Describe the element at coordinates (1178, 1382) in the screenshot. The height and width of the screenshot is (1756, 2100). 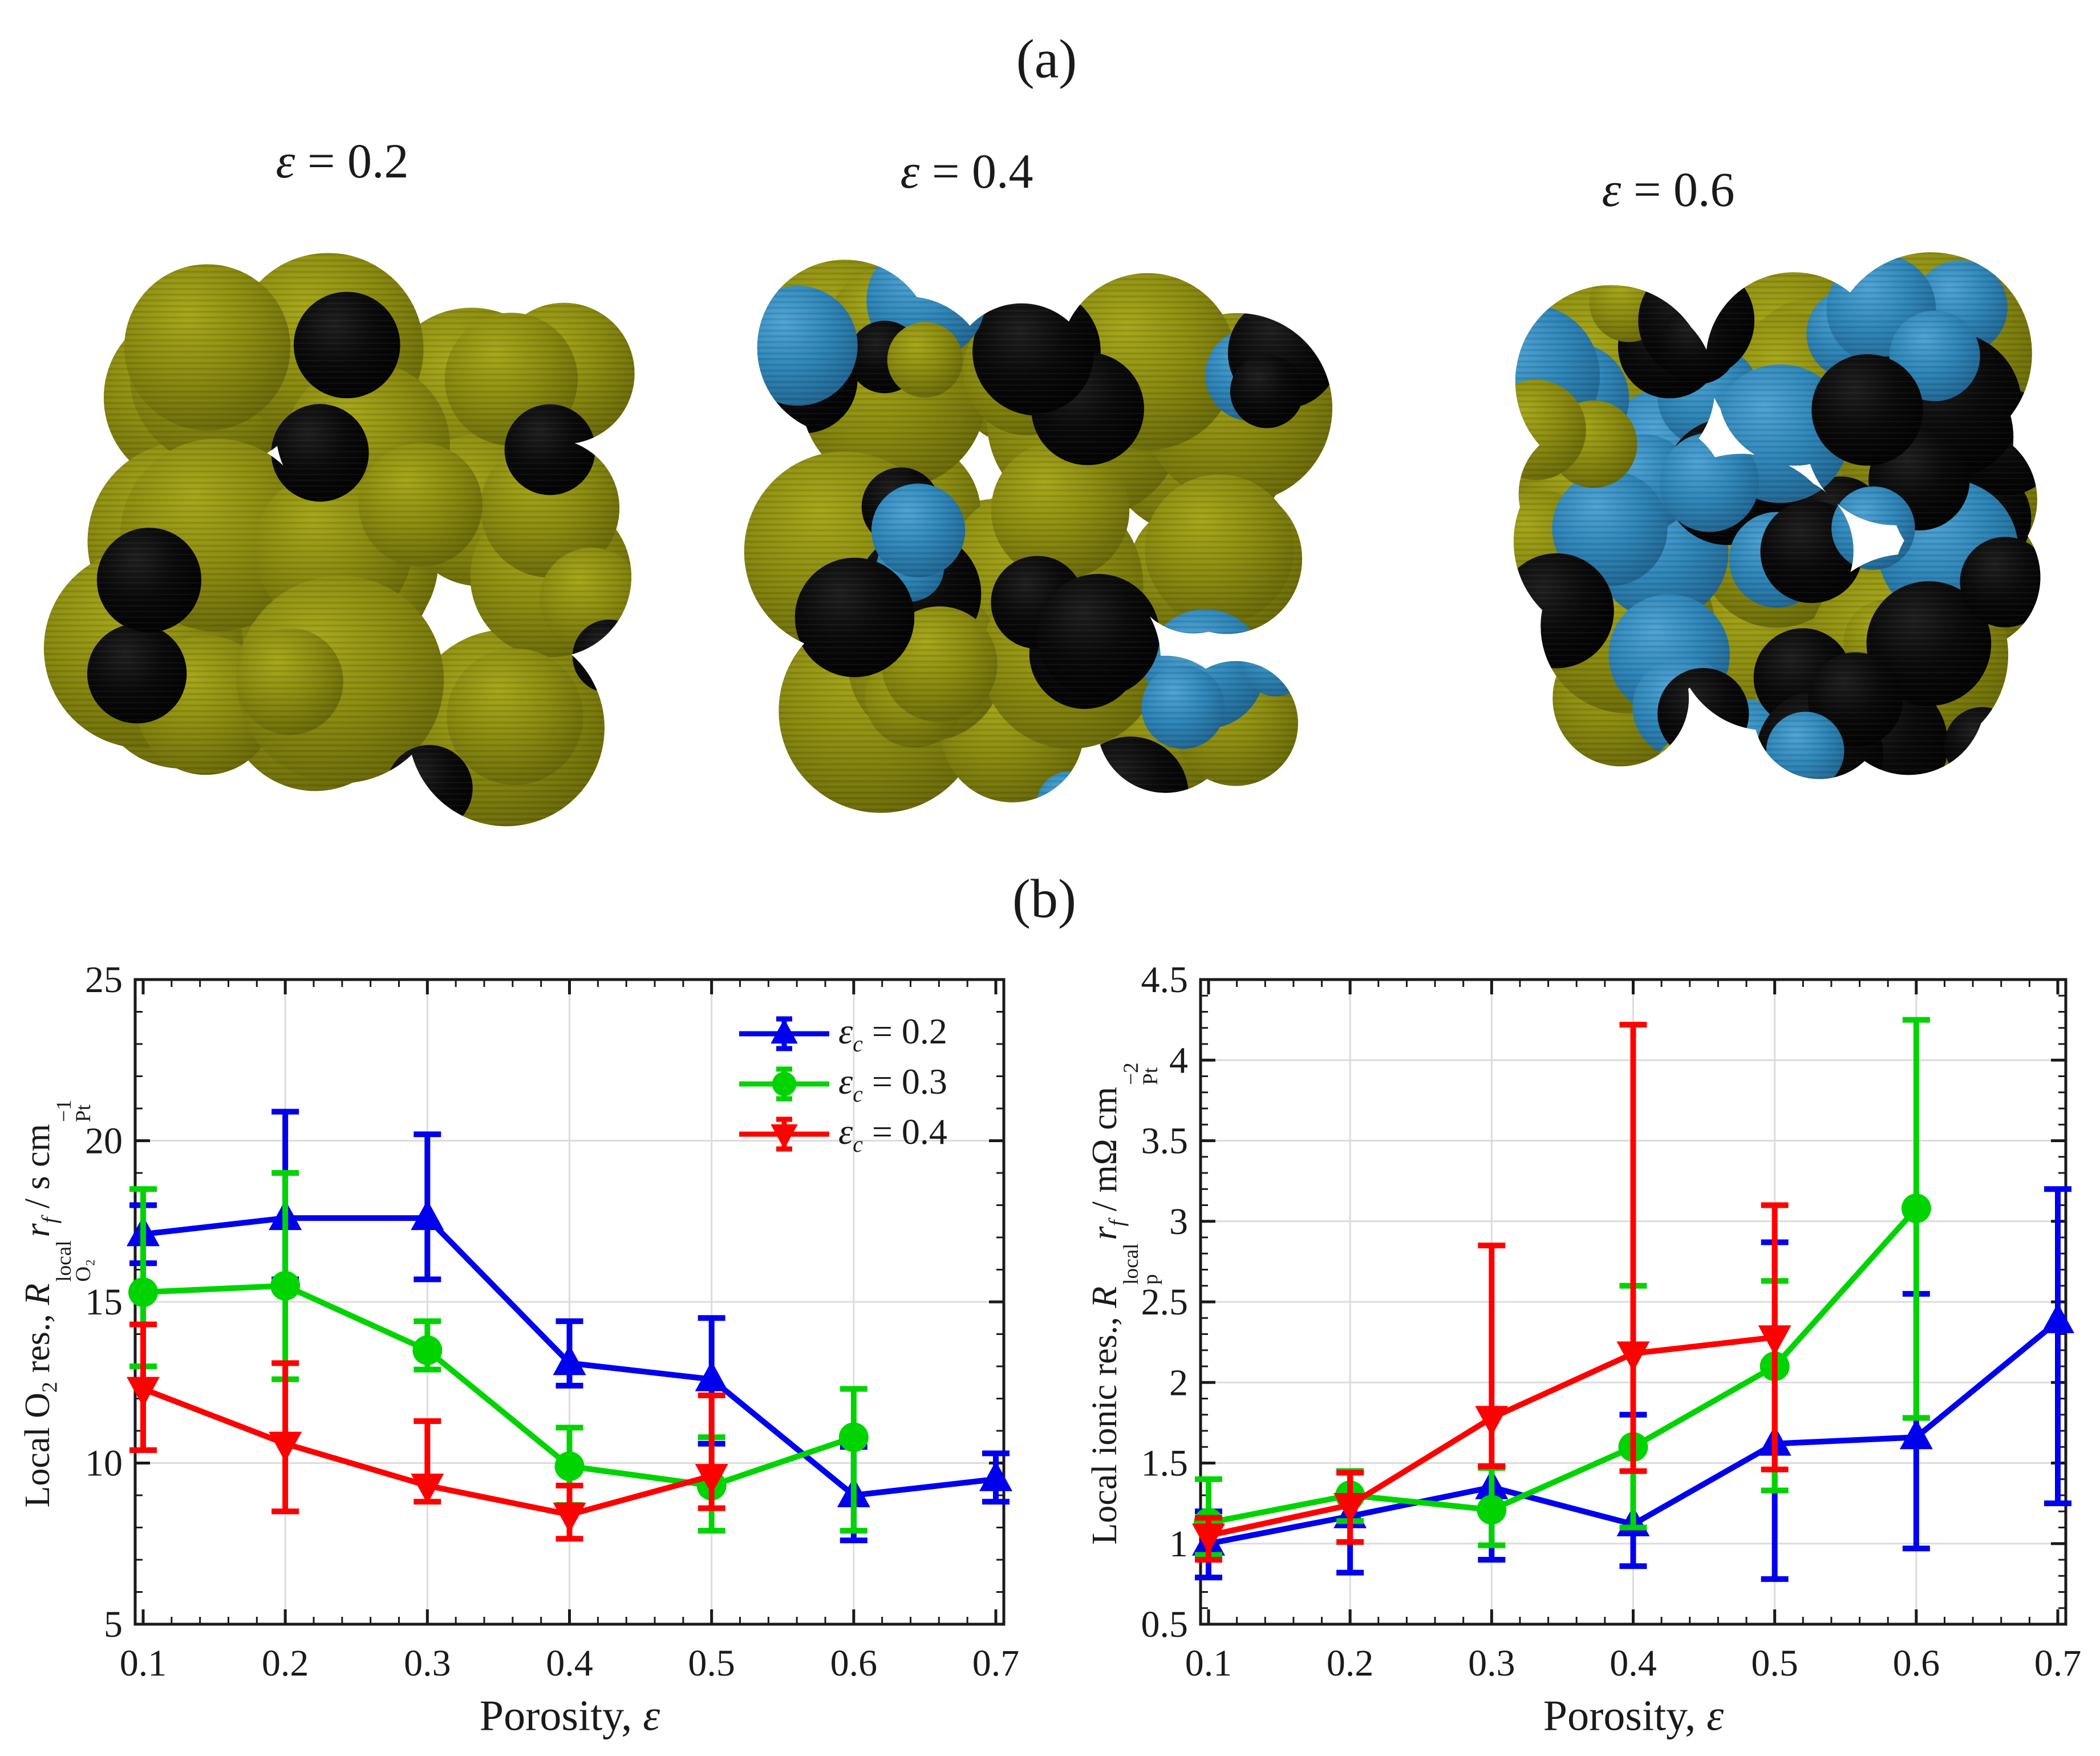
I see `y-tick-label: 2` at that location.